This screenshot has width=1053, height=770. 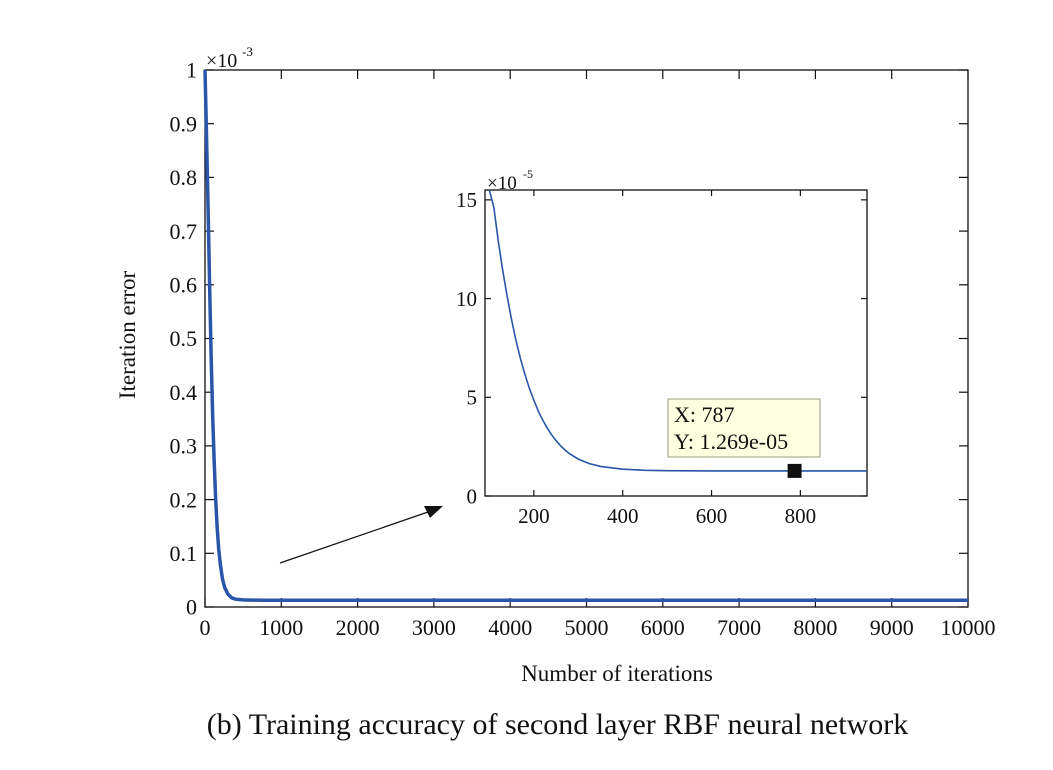 I want to click on y-tick-label: 0.1, so click(x=184, y=553).